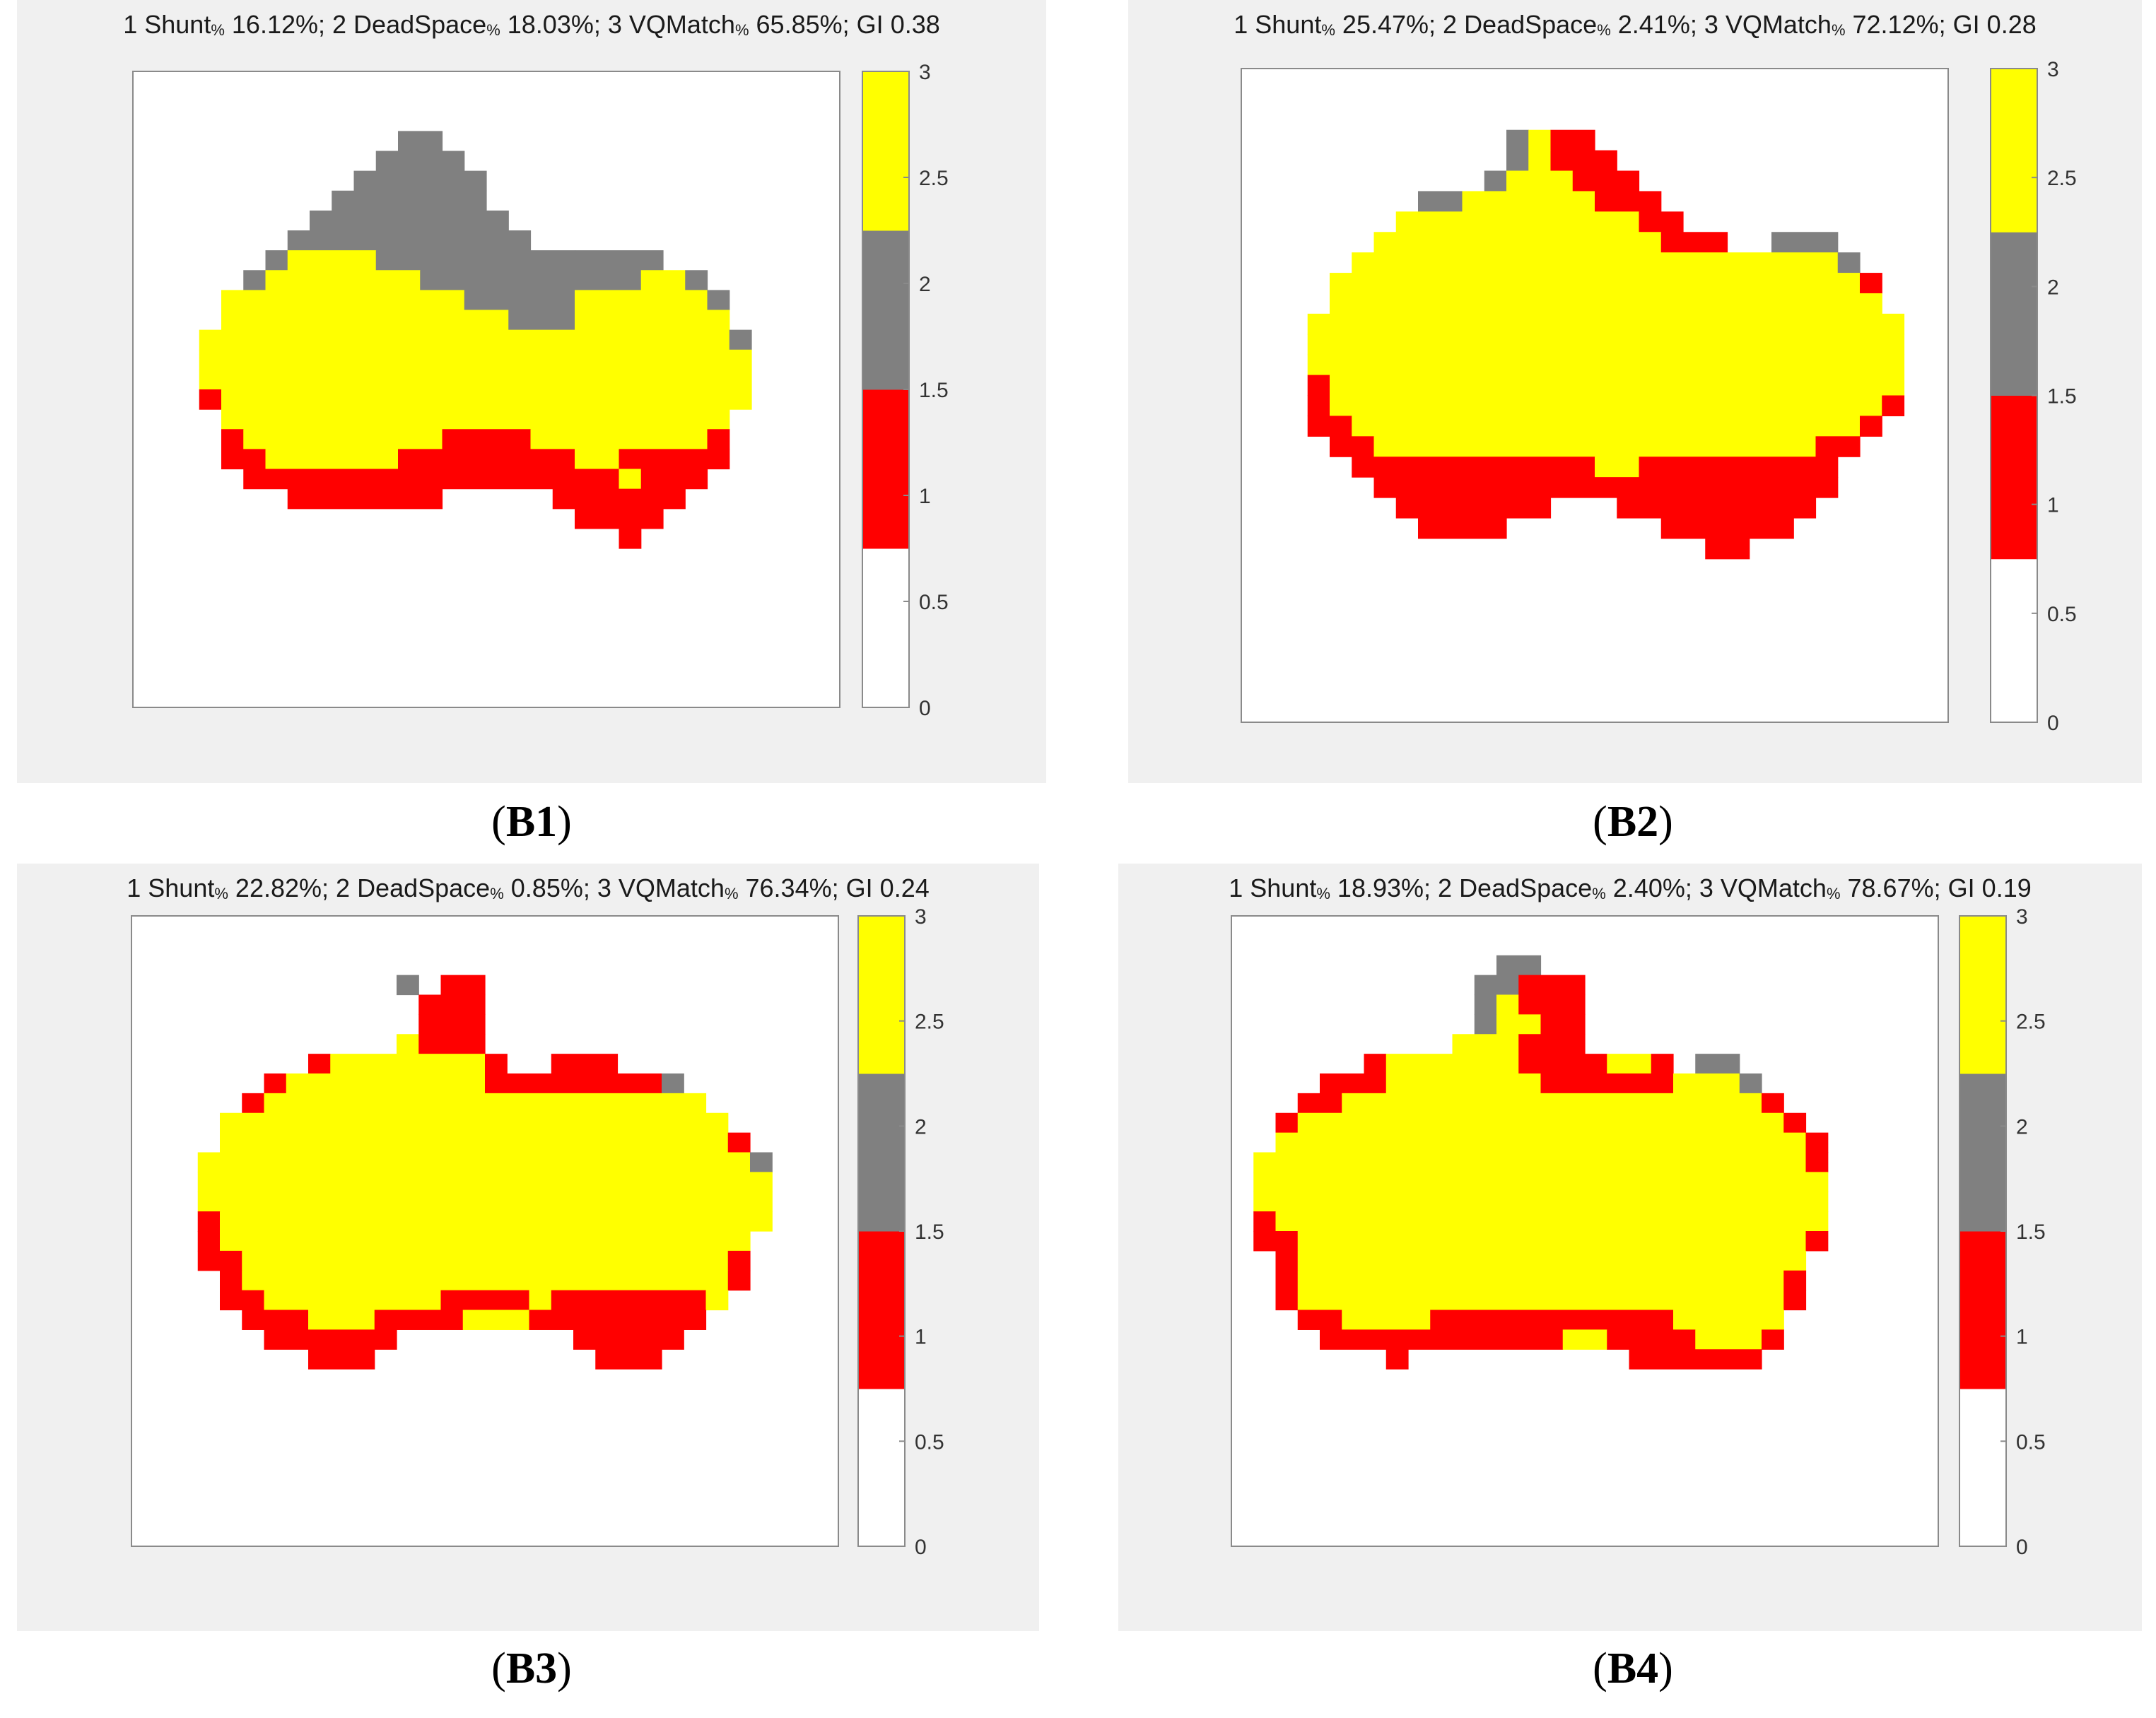 Image resolution: width=2156 pixels, height=1718 pixels. I want to click on deadspace-value: 18.03%, so click(550, 24).